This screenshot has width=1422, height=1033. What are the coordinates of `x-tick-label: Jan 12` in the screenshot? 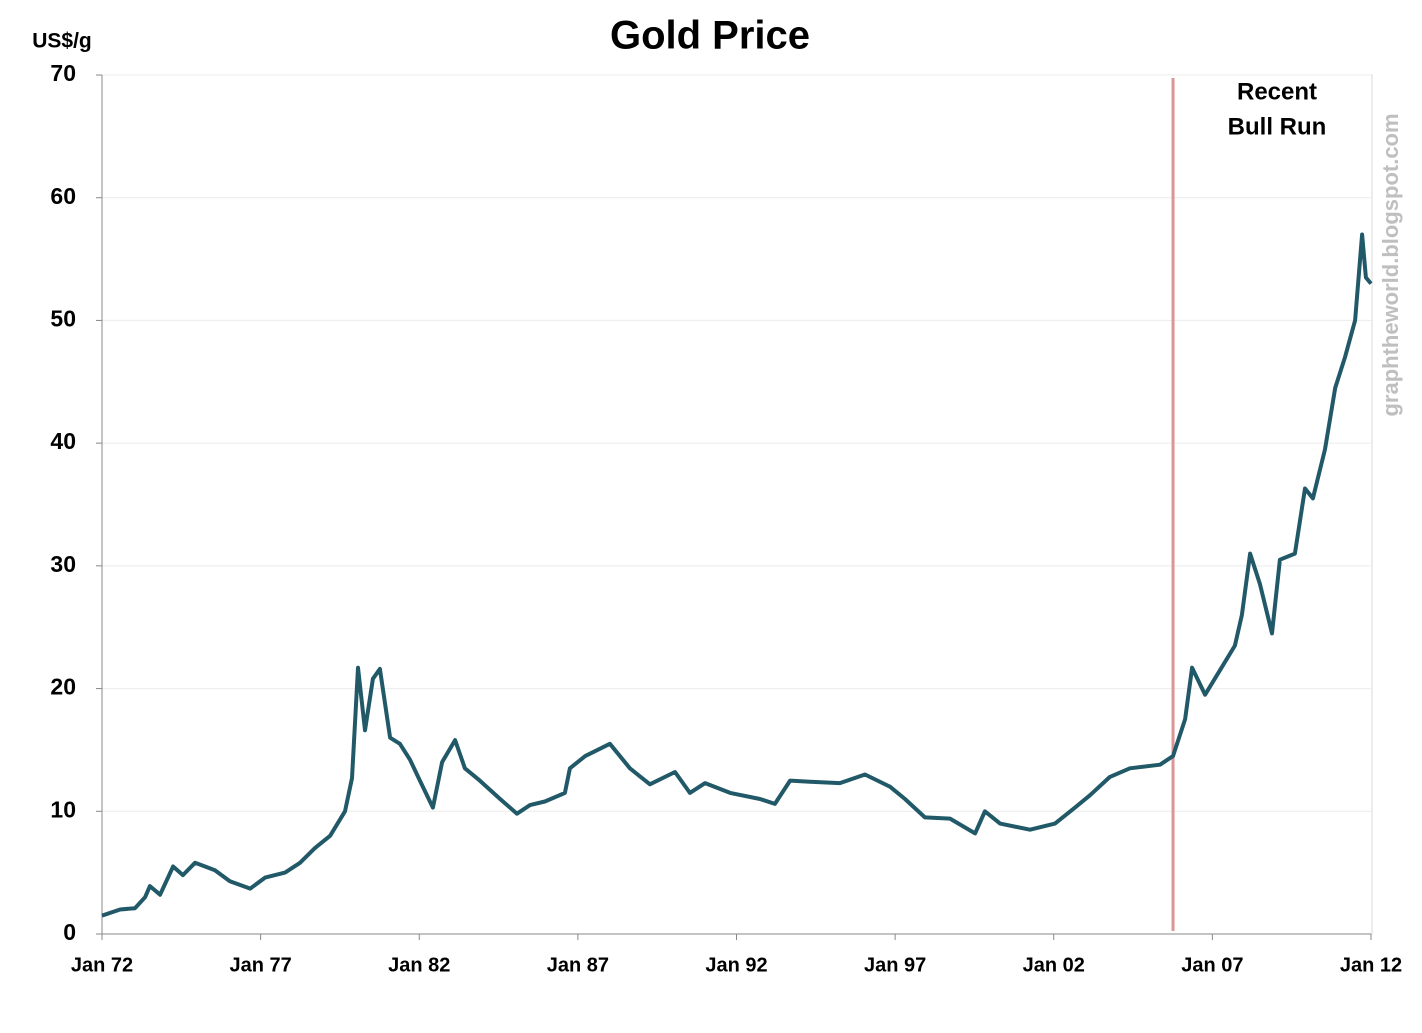 It's located at (1371, 965).